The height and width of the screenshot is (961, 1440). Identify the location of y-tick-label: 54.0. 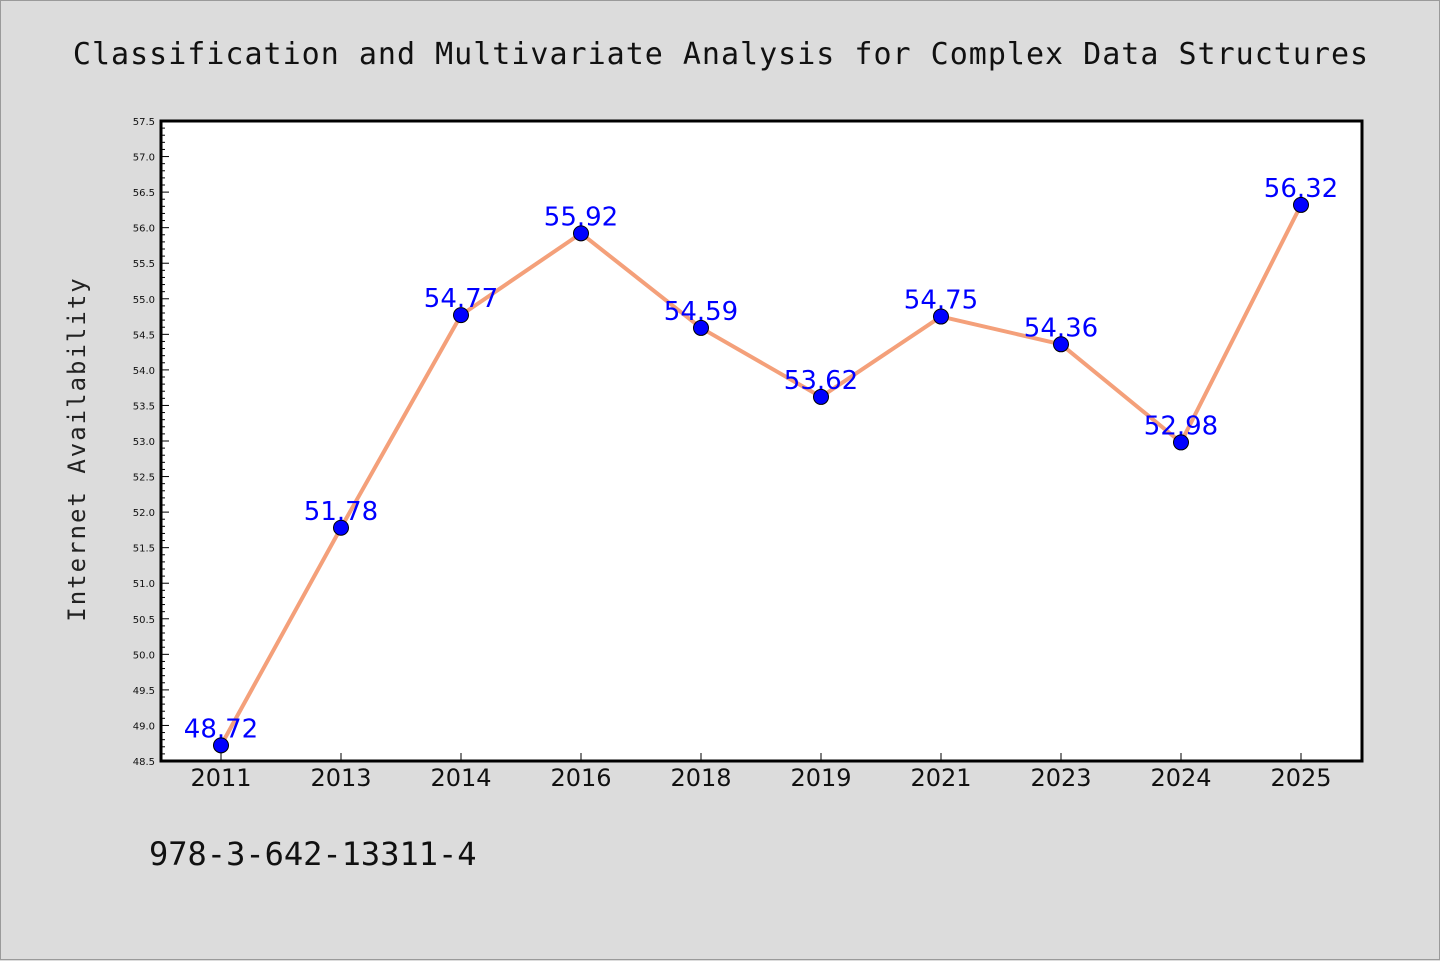
(144, 371).